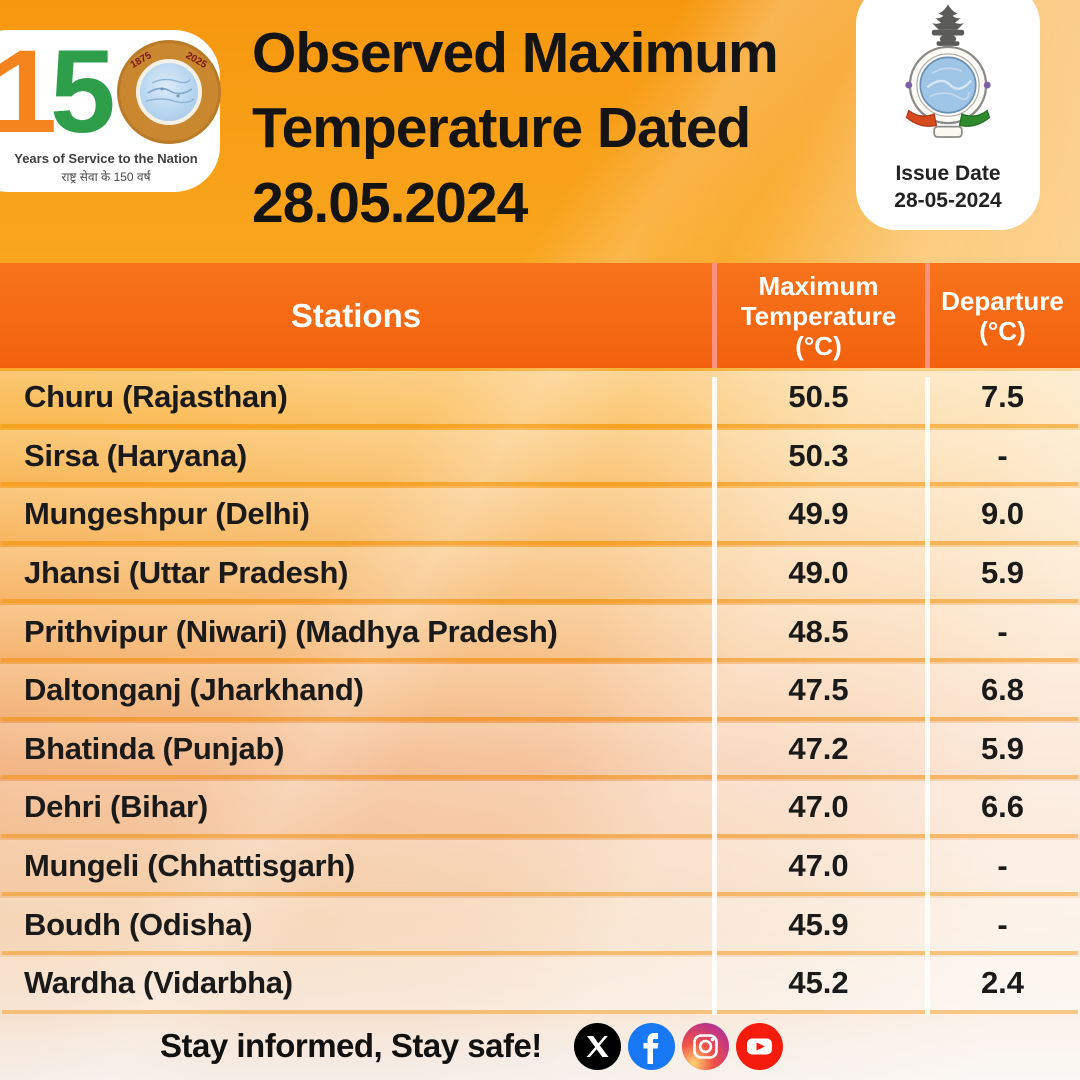 The image size is (1080, 1080). What do you see at coordinates (186, 573) in the screenshot?
I see `station-cell: Jhansi (Uttar Pradesh)` at bounding box center [186, 573].